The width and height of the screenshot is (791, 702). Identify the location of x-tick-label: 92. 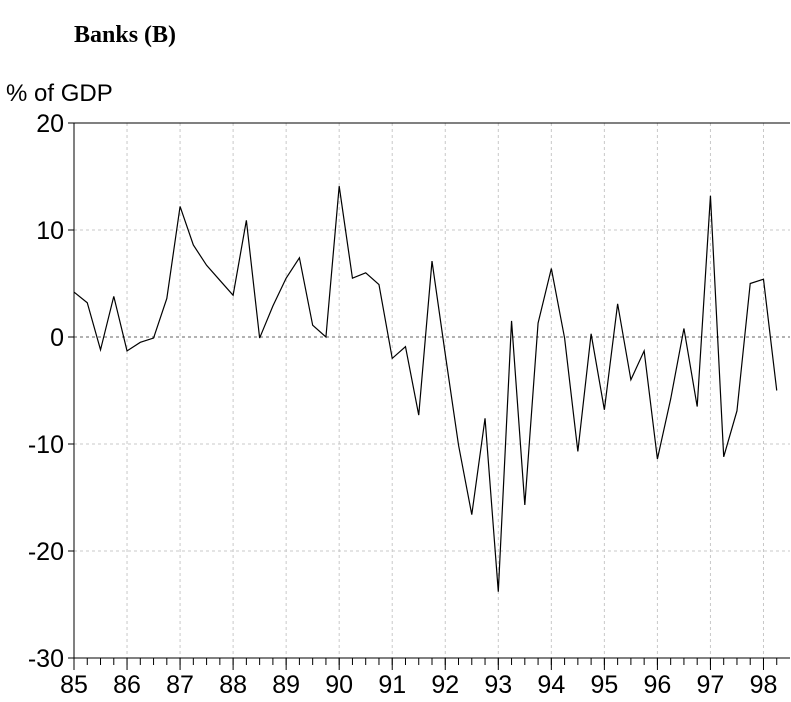
(445, 685).